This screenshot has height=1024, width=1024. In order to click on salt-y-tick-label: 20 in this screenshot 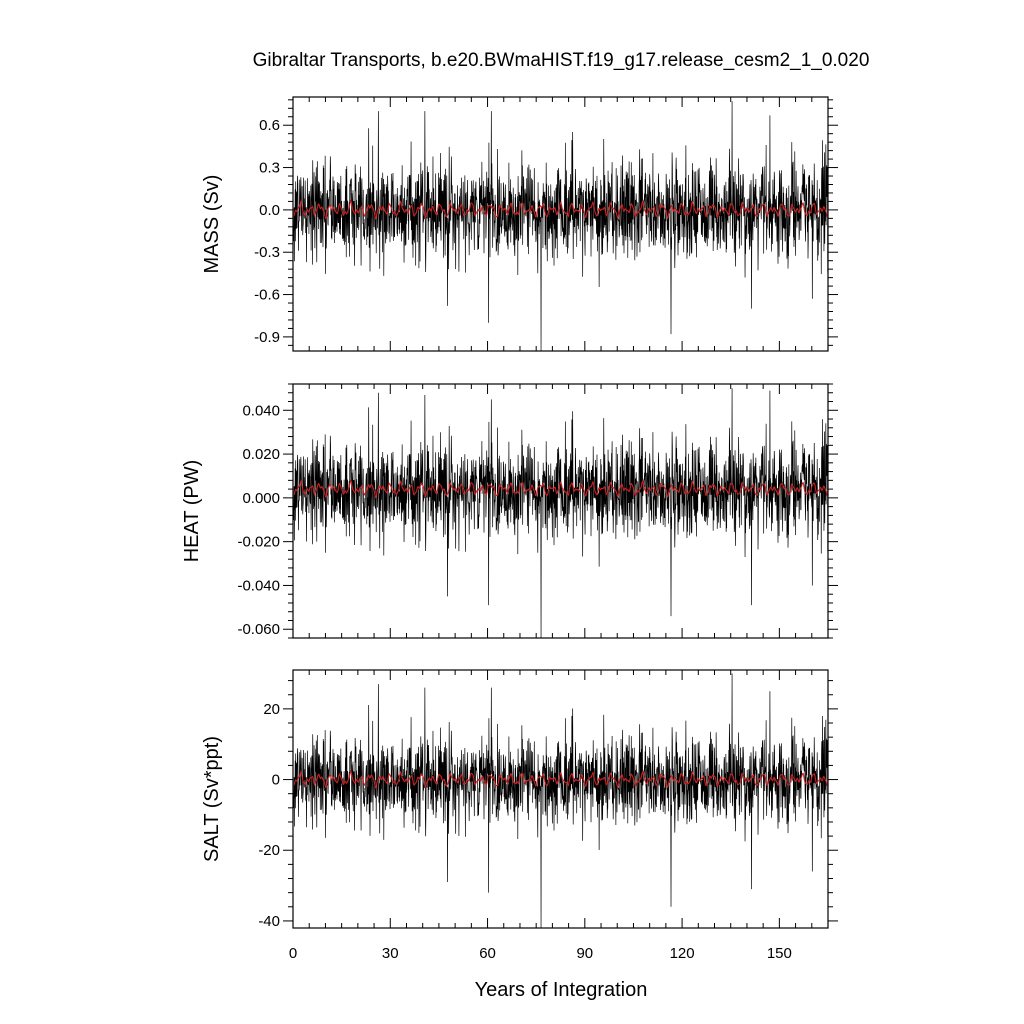, I will do `click(271, 709)`.